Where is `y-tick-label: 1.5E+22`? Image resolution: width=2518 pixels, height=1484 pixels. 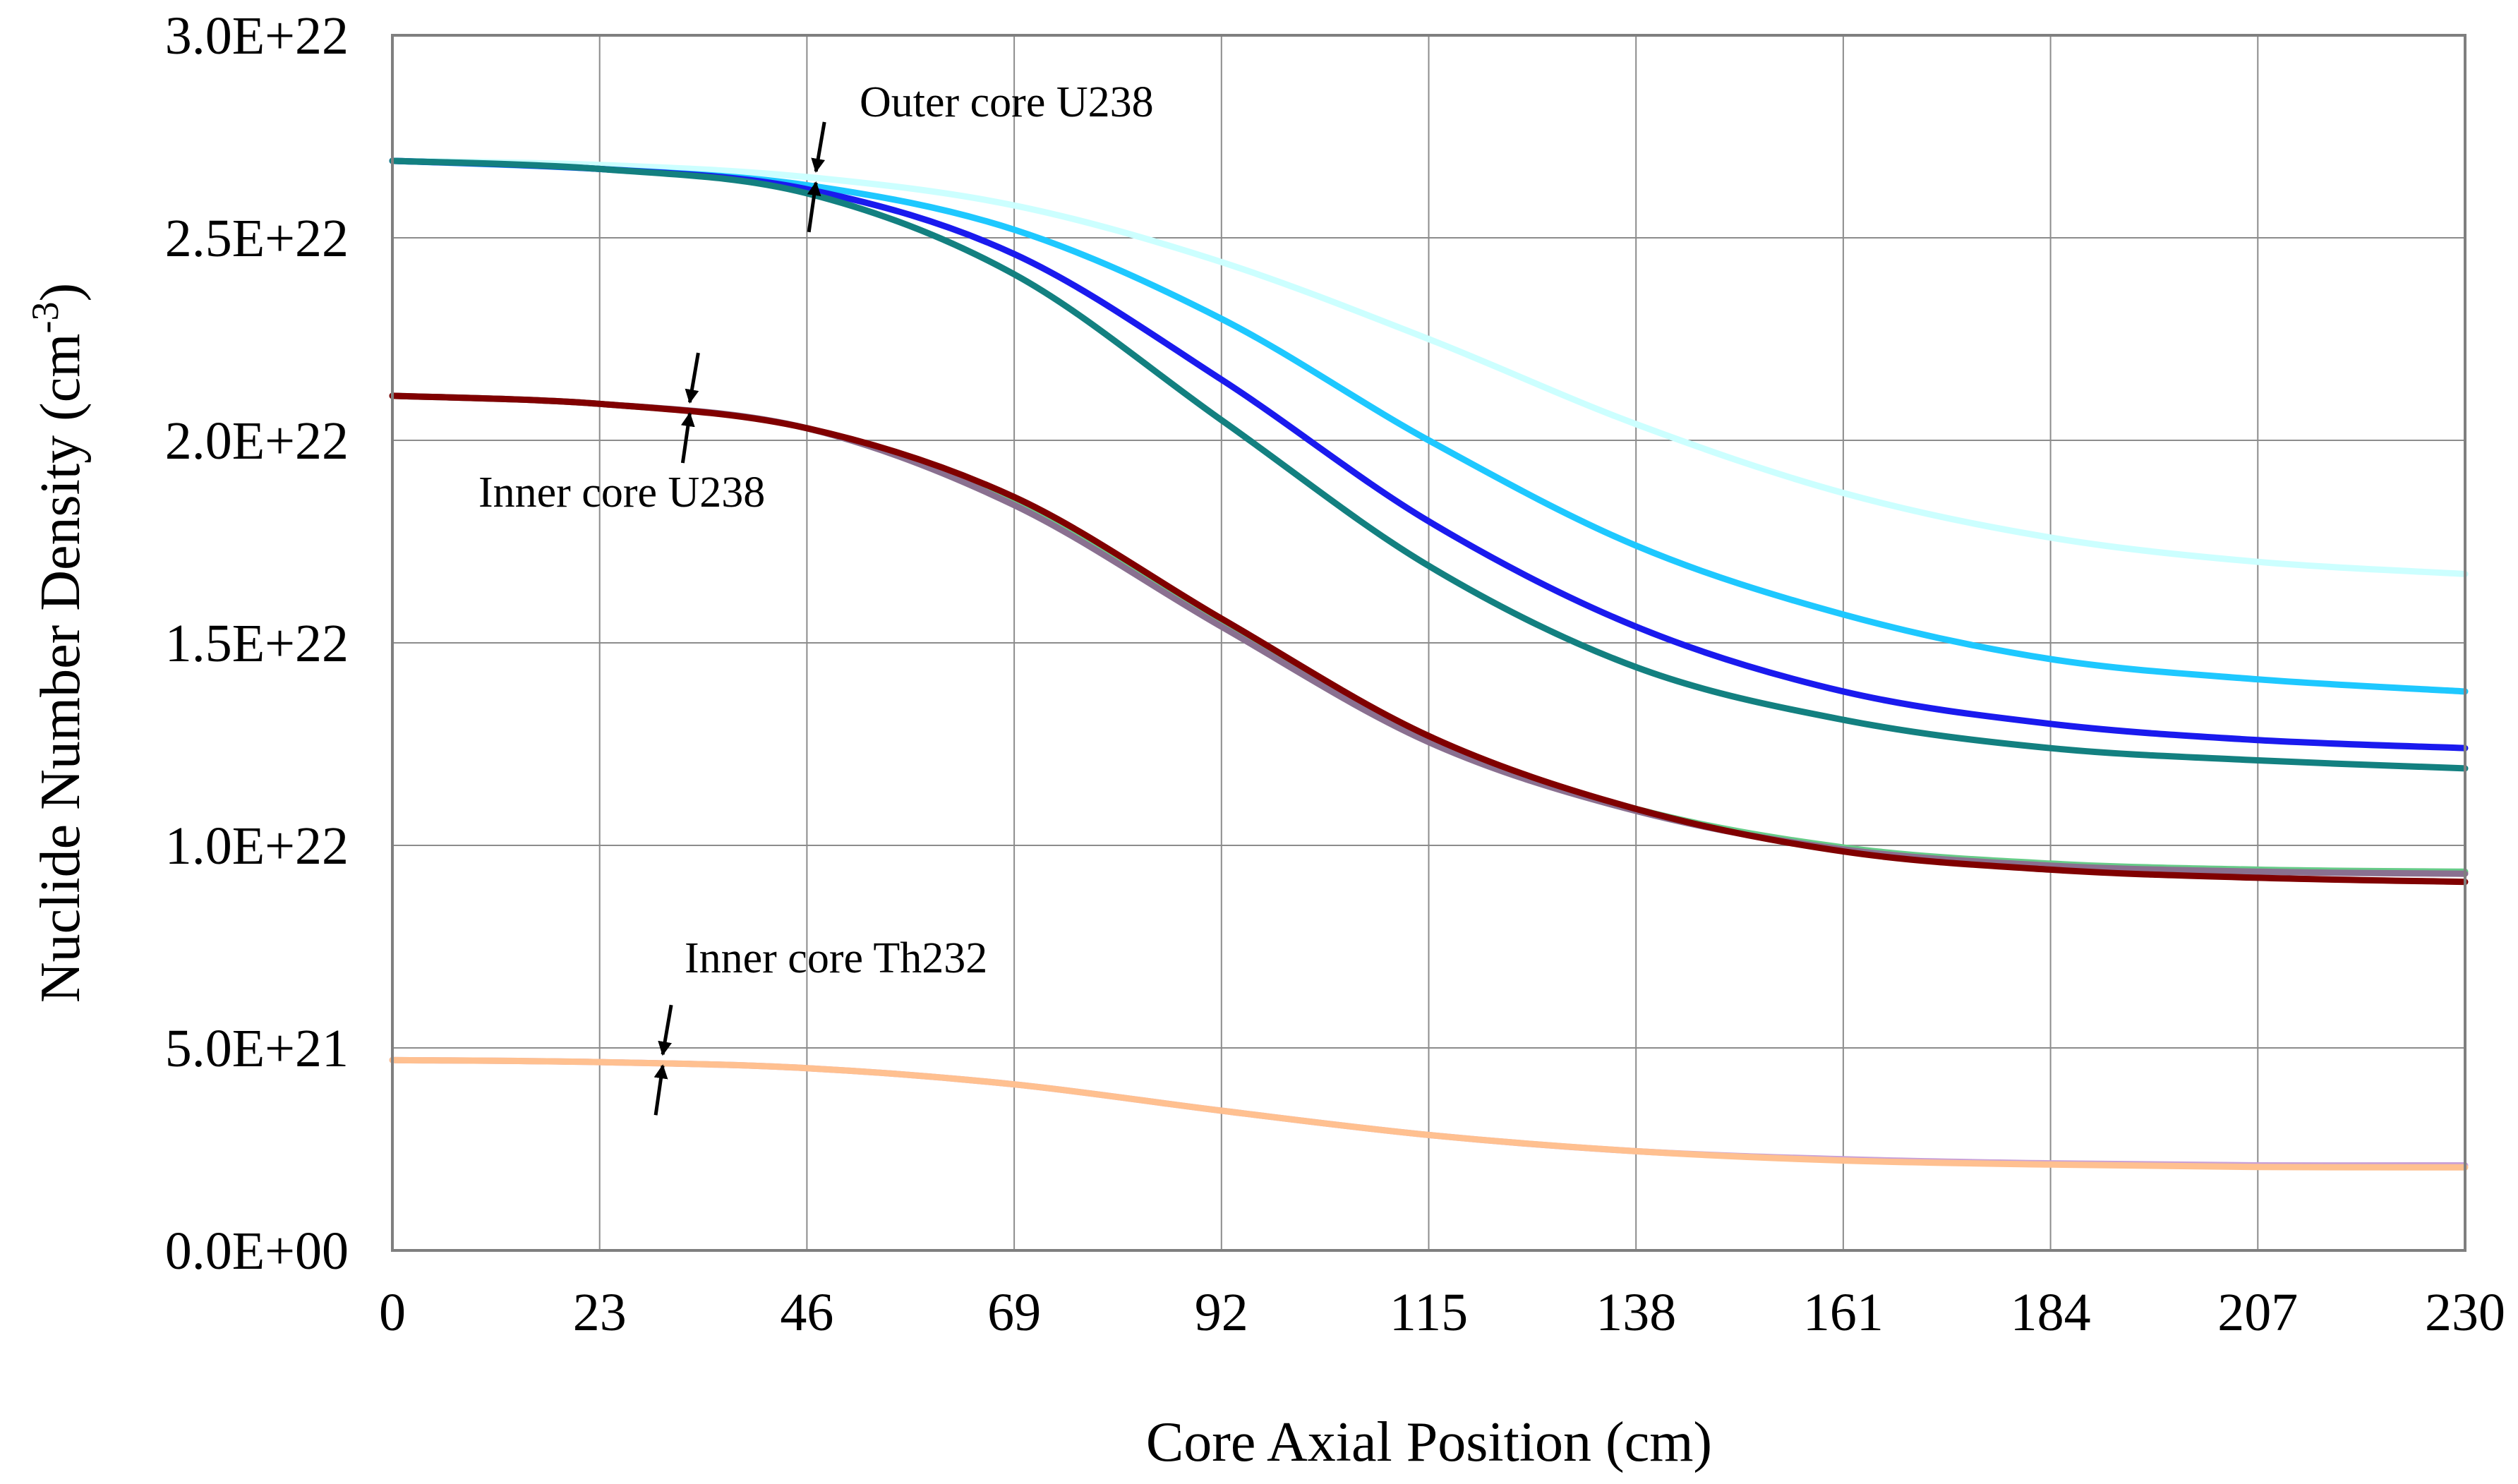
y-tick-label: 1.5E+22 is located at coordinates (257, 643).